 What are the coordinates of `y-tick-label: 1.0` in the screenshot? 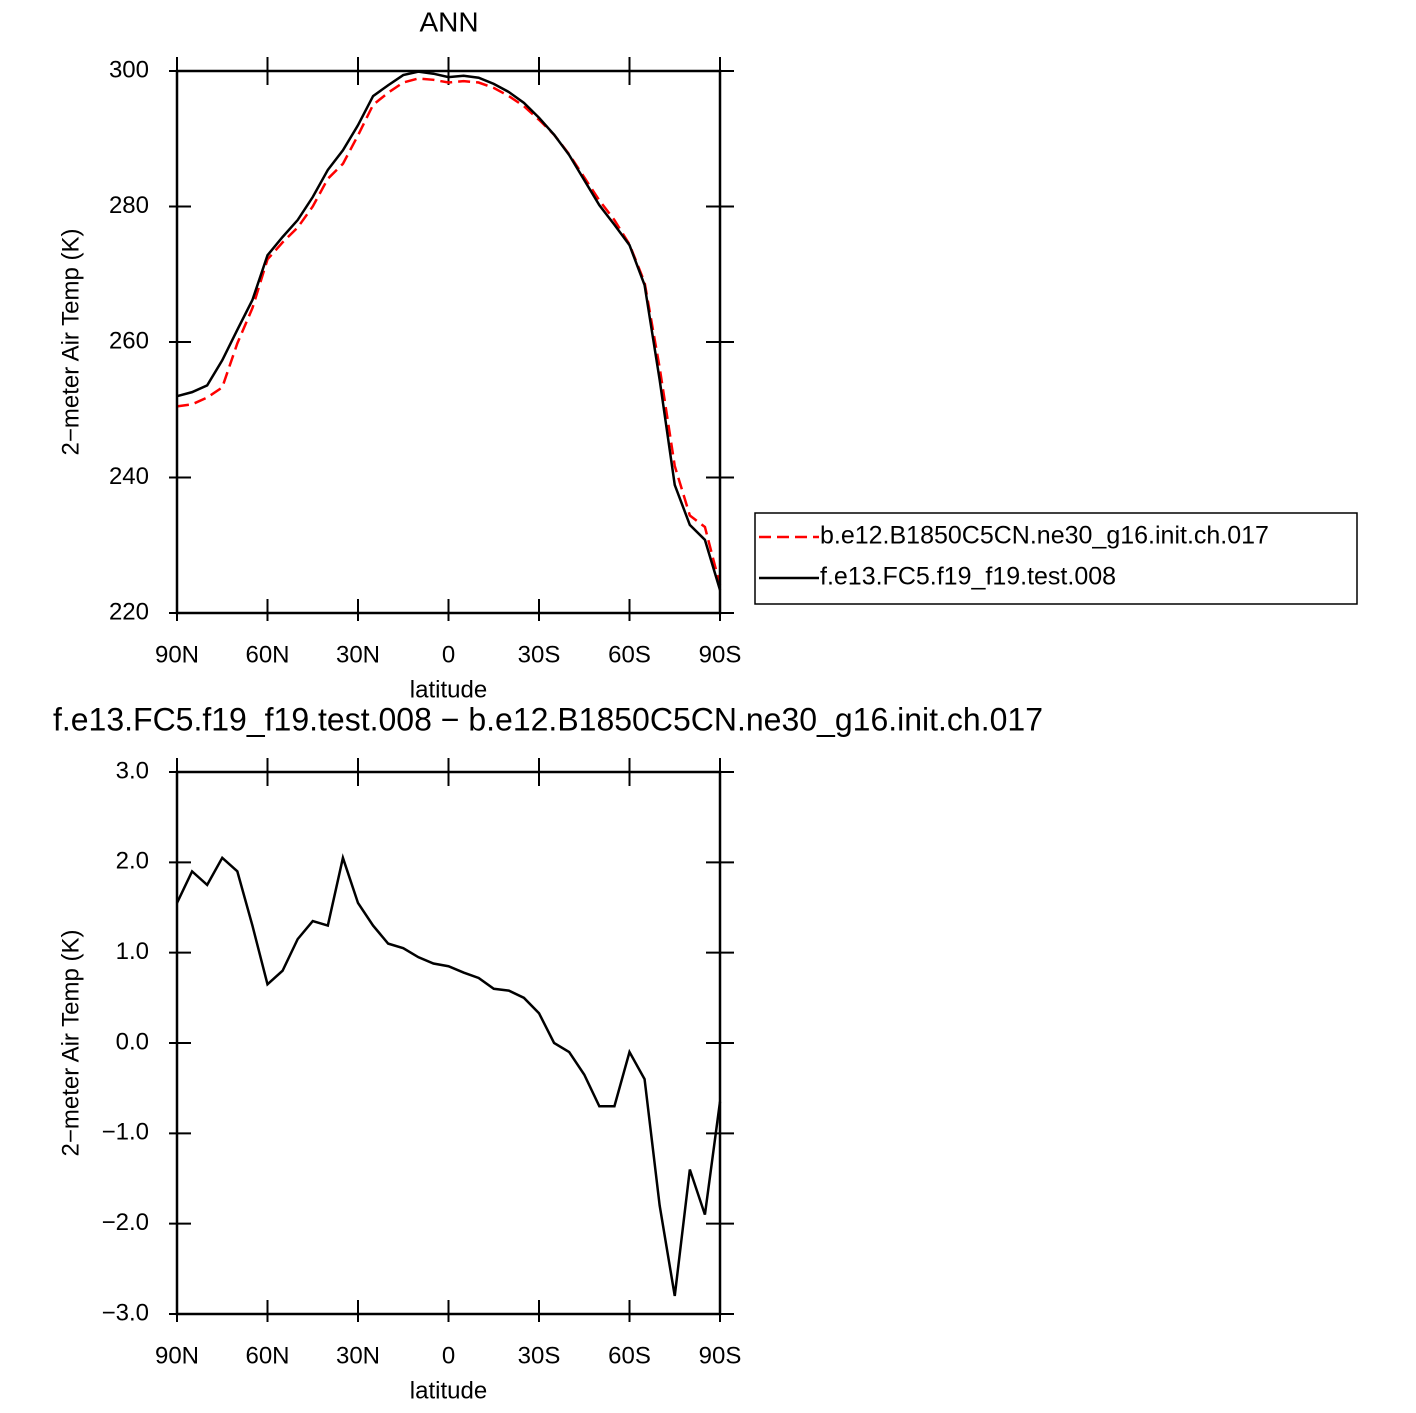 It's located at (132, 951).